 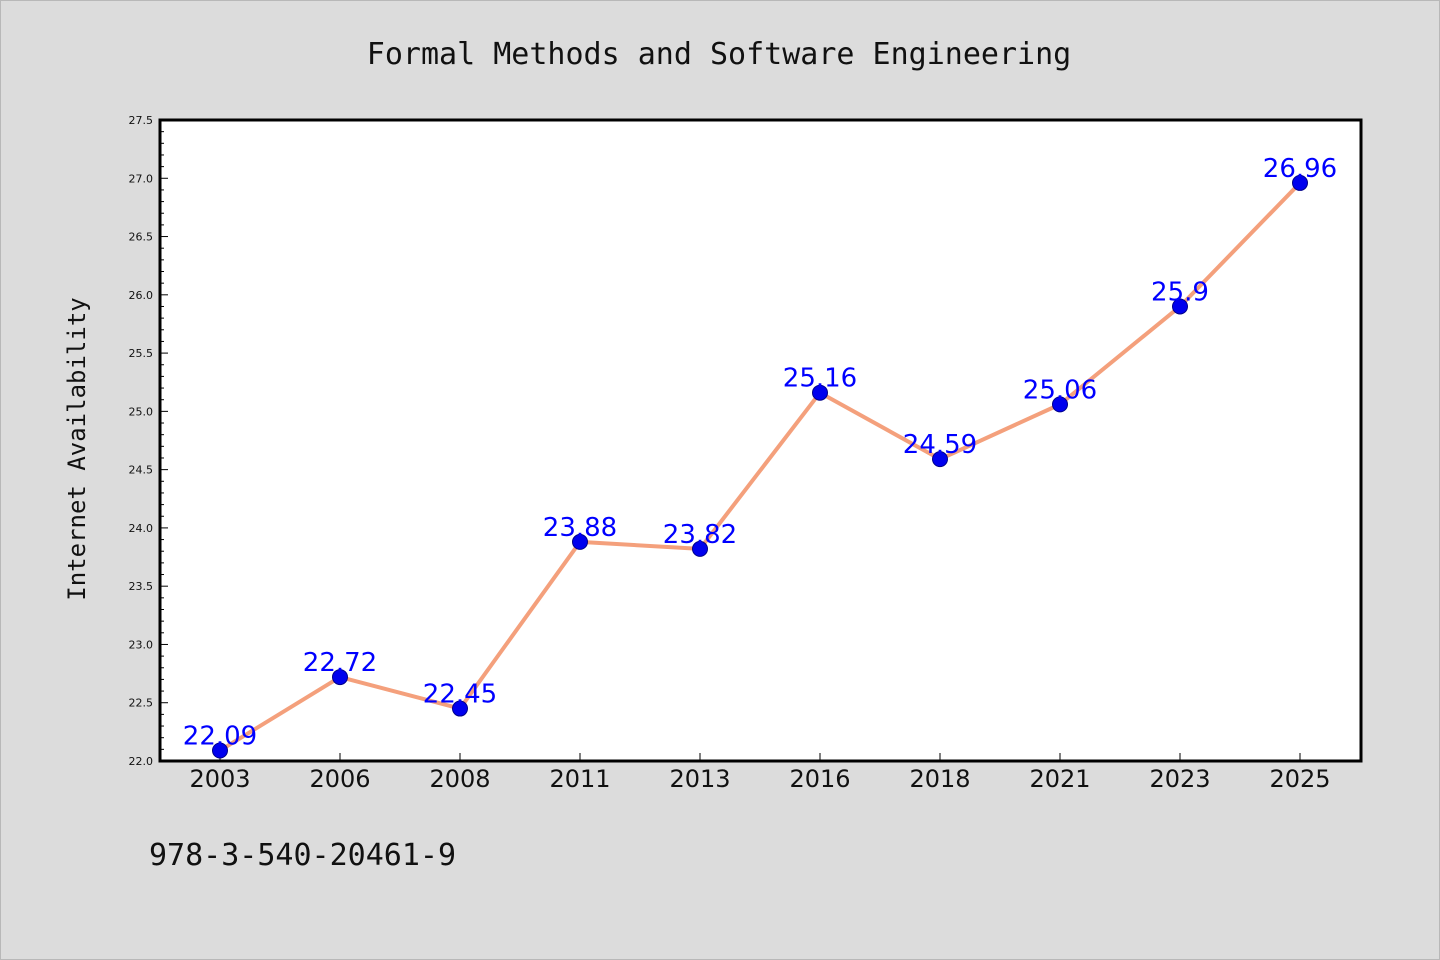 I want to click on x-tick-label: 2013, so click(x=699, y=779).